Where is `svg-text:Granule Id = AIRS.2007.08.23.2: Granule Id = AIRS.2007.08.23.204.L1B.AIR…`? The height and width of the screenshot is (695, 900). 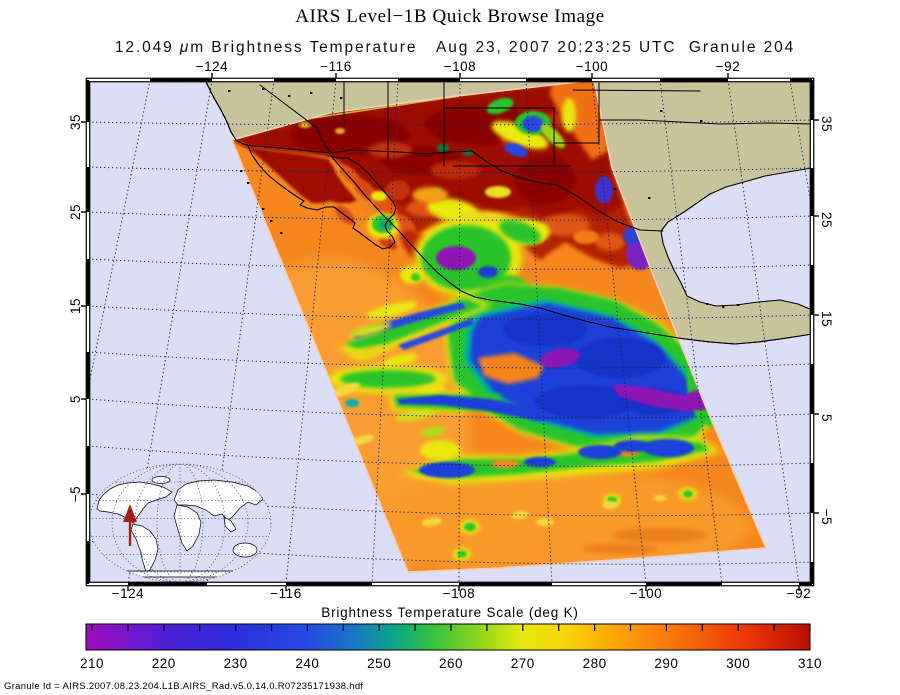 svg-text:Granule Id = AIRS.2007.08.23.2: Granule Id = AIRS.2007.08.23.204.L1B.AIR… is located at coordinates (183, 686).